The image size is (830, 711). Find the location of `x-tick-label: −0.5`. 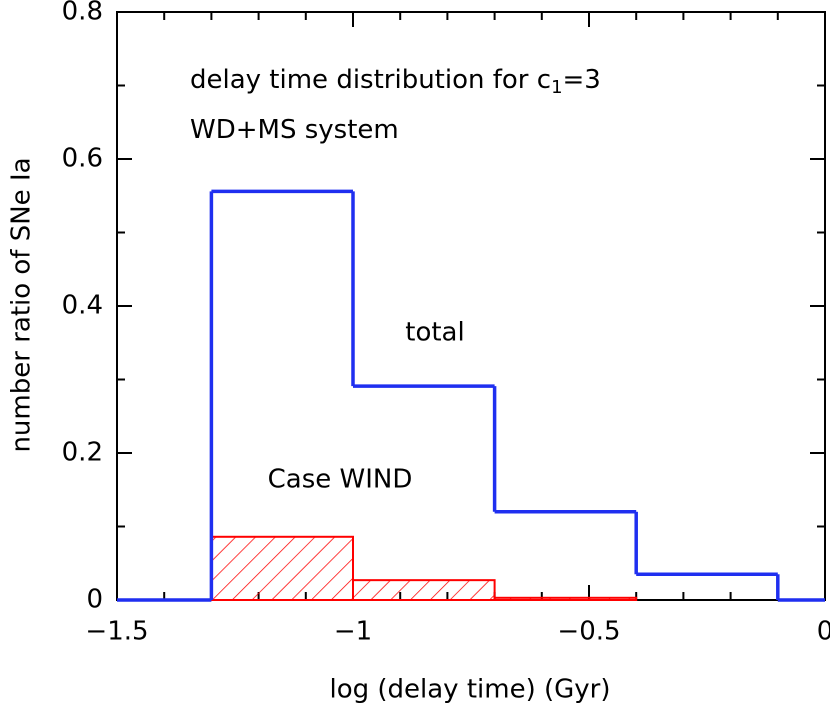

x-tick-label: −0.5 is located at coordinates (588, 632).